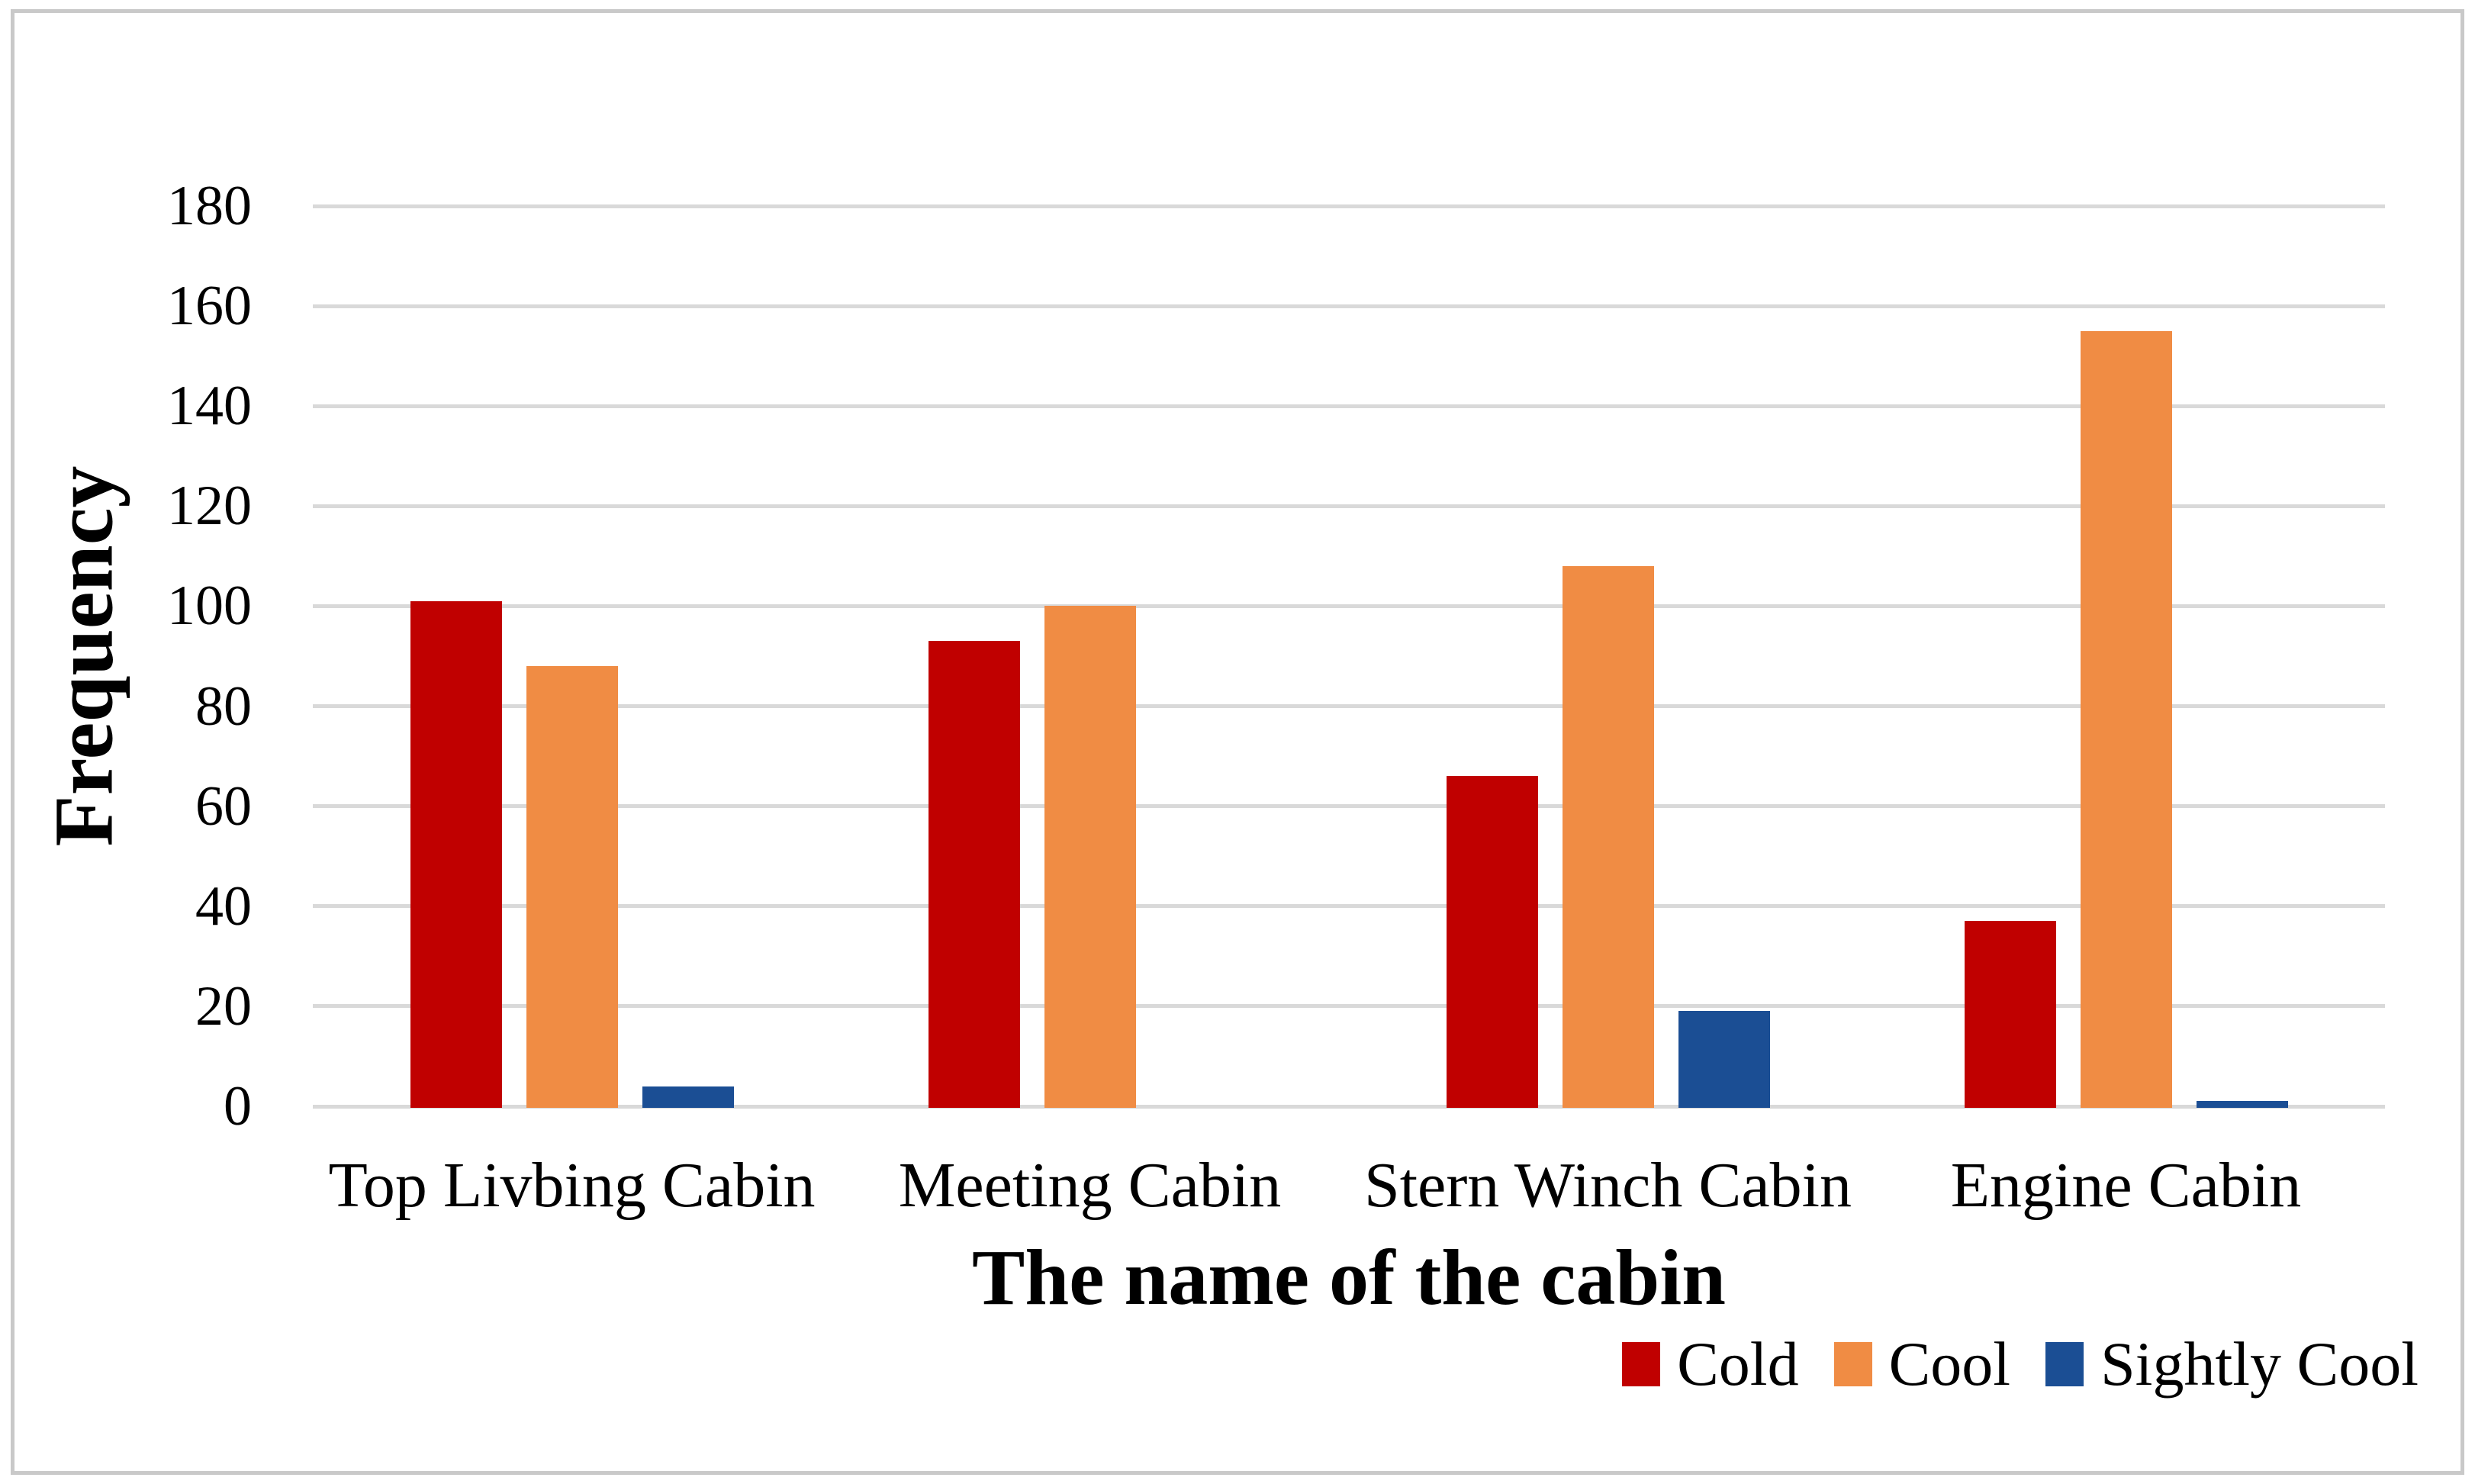 The image size is (2475, 1484). I want to click on legend-item: Cold, so click(1710, 1364).